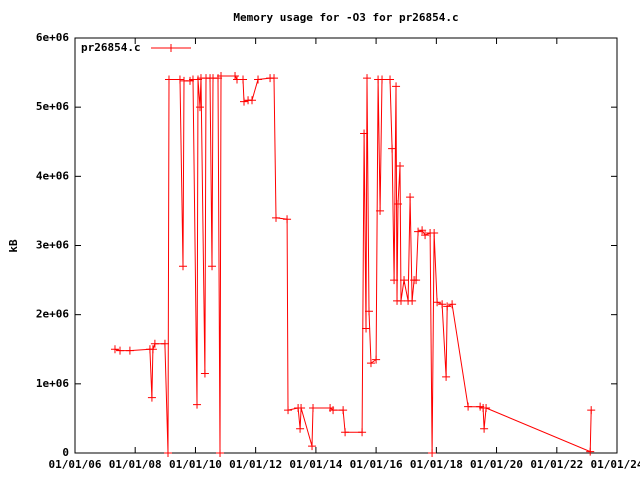  What do you see at coordinates (13, 246) in the screenshot?
I see `y-axis-label: kB` at bounding box center [13, 246].